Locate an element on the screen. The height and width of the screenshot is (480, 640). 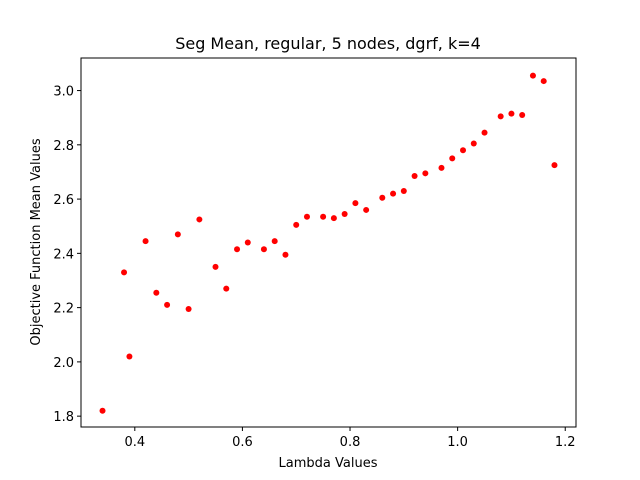
x-tick-label: 0.4 is located at coordinates (134, 442).